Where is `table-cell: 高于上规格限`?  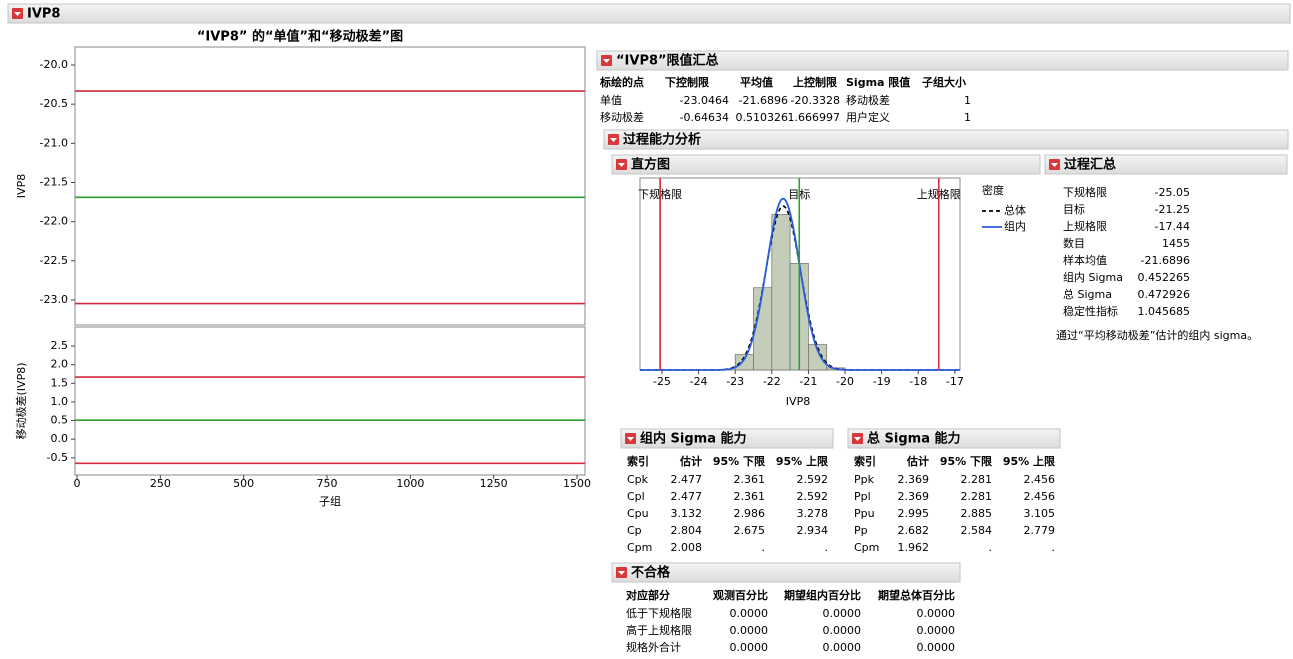
table-cell: 高于上规格限 is located at coordinates (659, 630).